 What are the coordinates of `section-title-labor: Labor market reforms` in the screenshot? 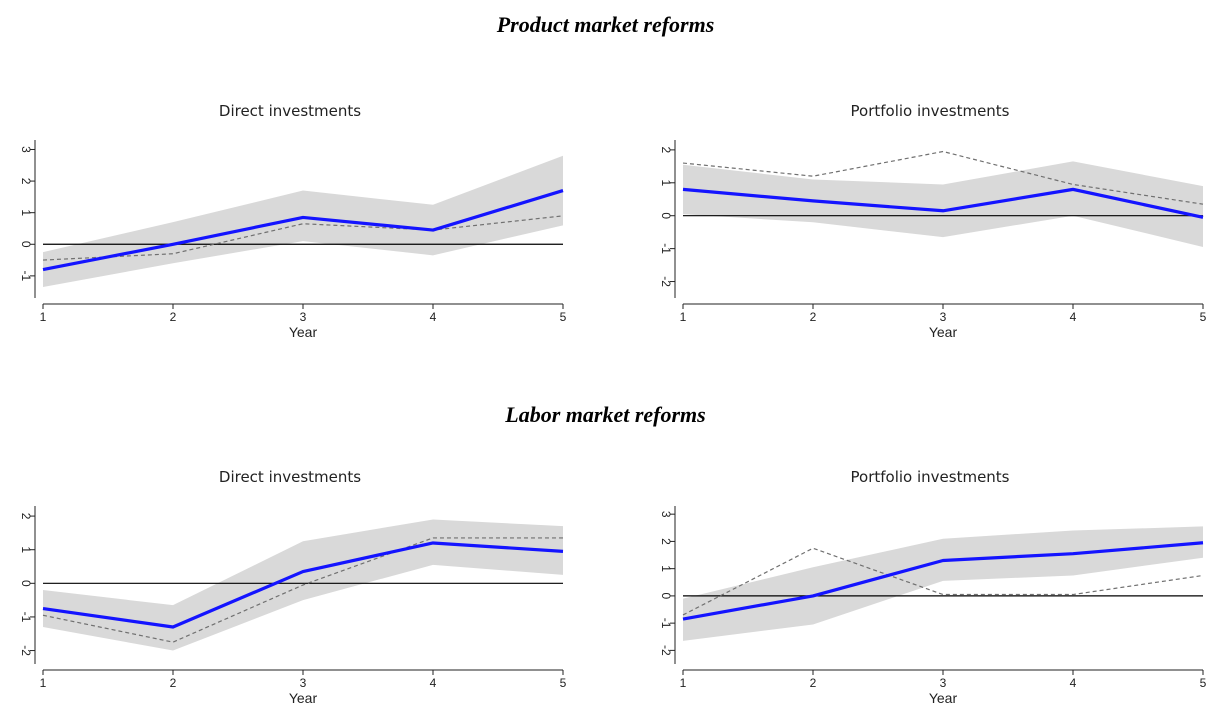 It's located at (605, 414).